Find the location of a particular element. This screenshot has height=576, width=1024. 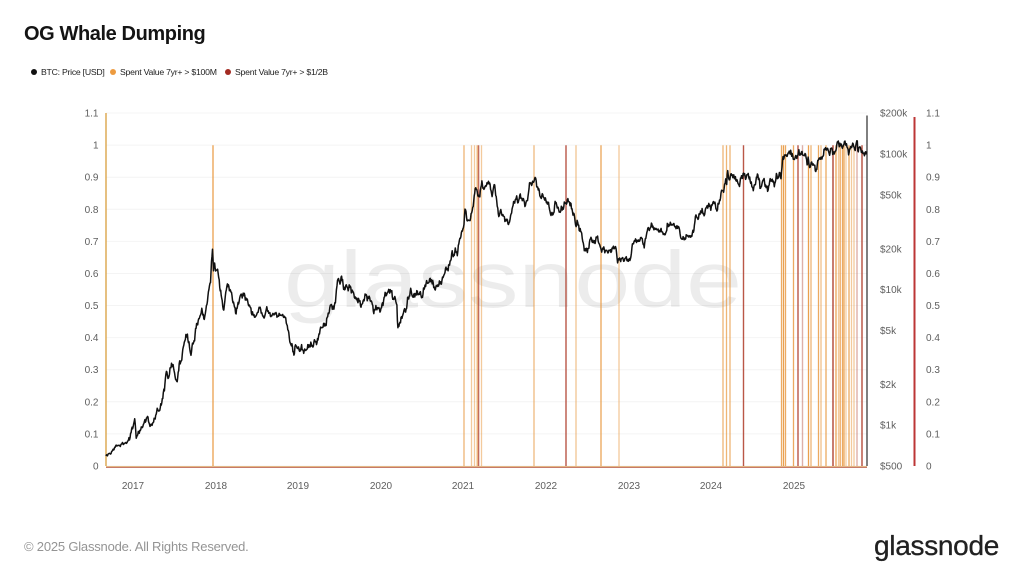

svg-text: 2020 is located at coordinates (381, 486).